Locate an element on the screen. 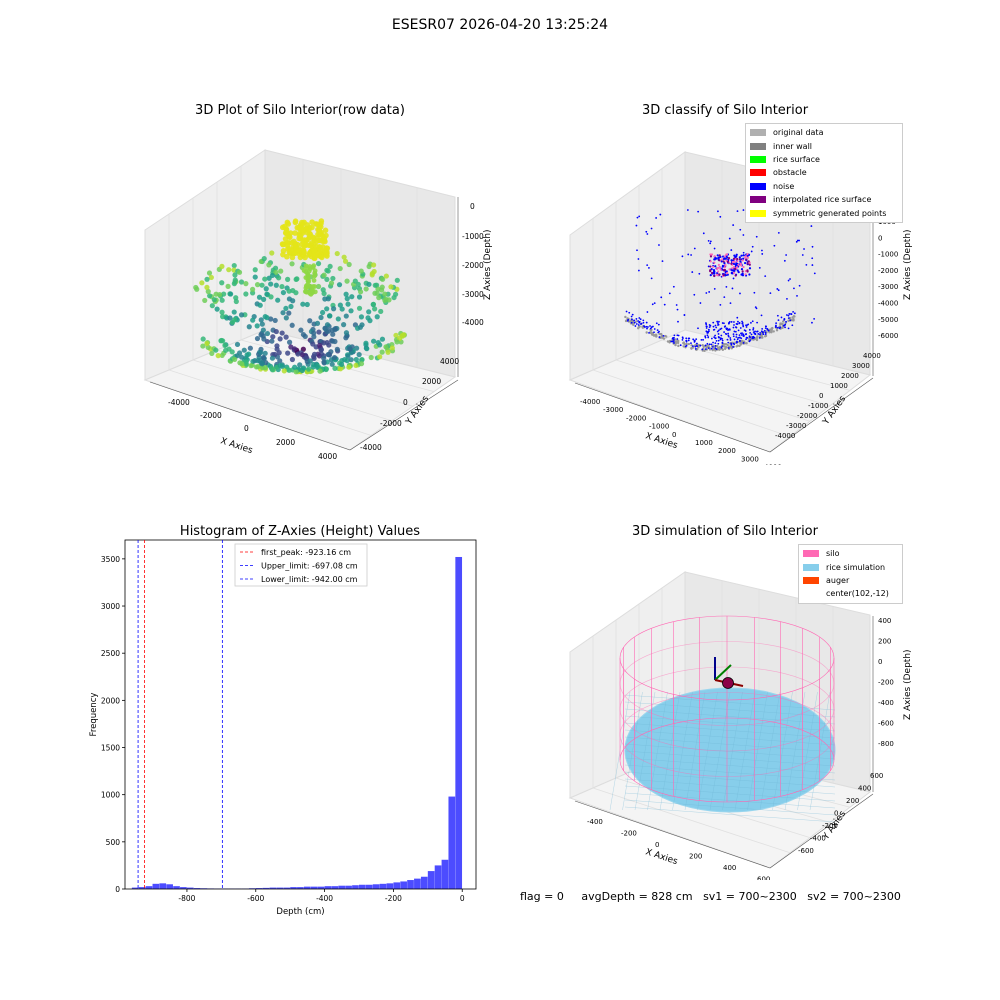 The height and width of the screenshot is (1000, 1000). p1-xtick: 0 is located at coordinates (246, 428).